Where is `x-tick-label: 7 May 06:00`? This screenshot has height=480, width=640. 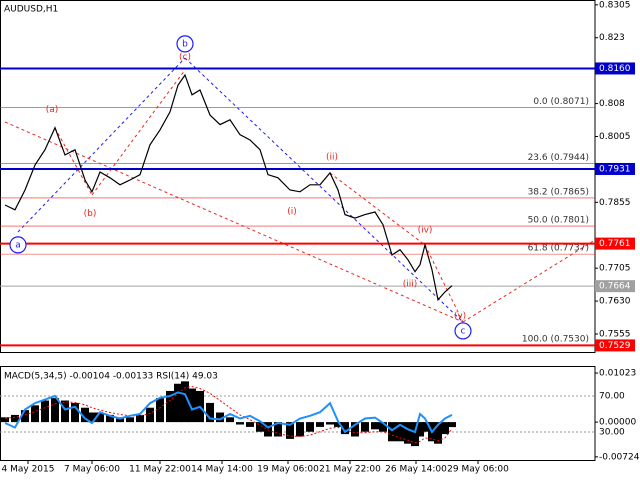 x-tick-label: 7 May 06:00 is located at coordinates (92, 470).